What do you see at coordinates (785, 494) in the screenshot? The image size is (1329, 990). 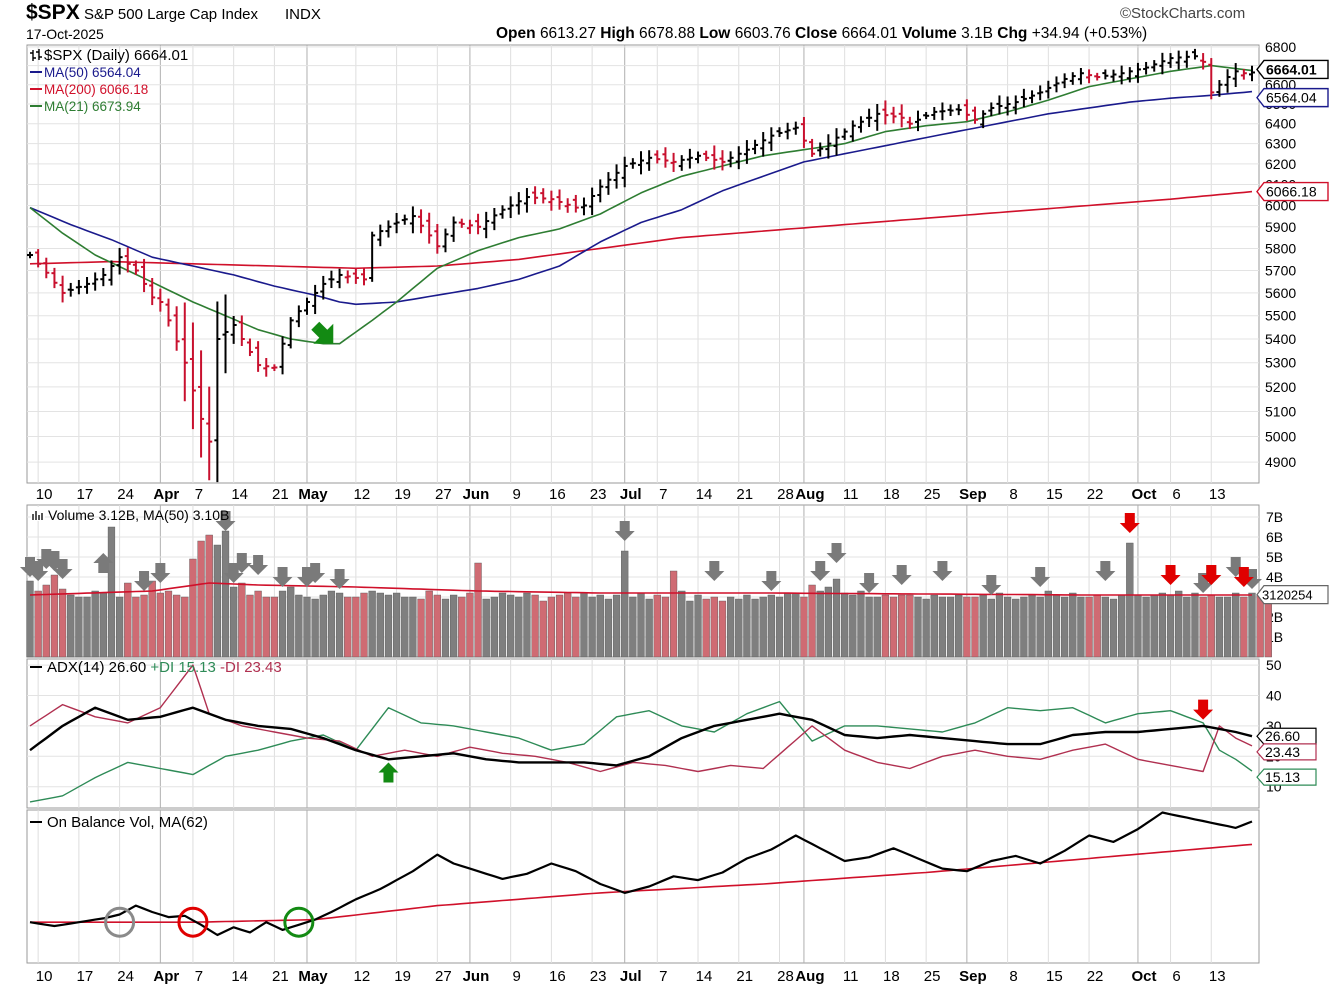 I see `x-tick-label: 28` at bounding box center [785, 494].